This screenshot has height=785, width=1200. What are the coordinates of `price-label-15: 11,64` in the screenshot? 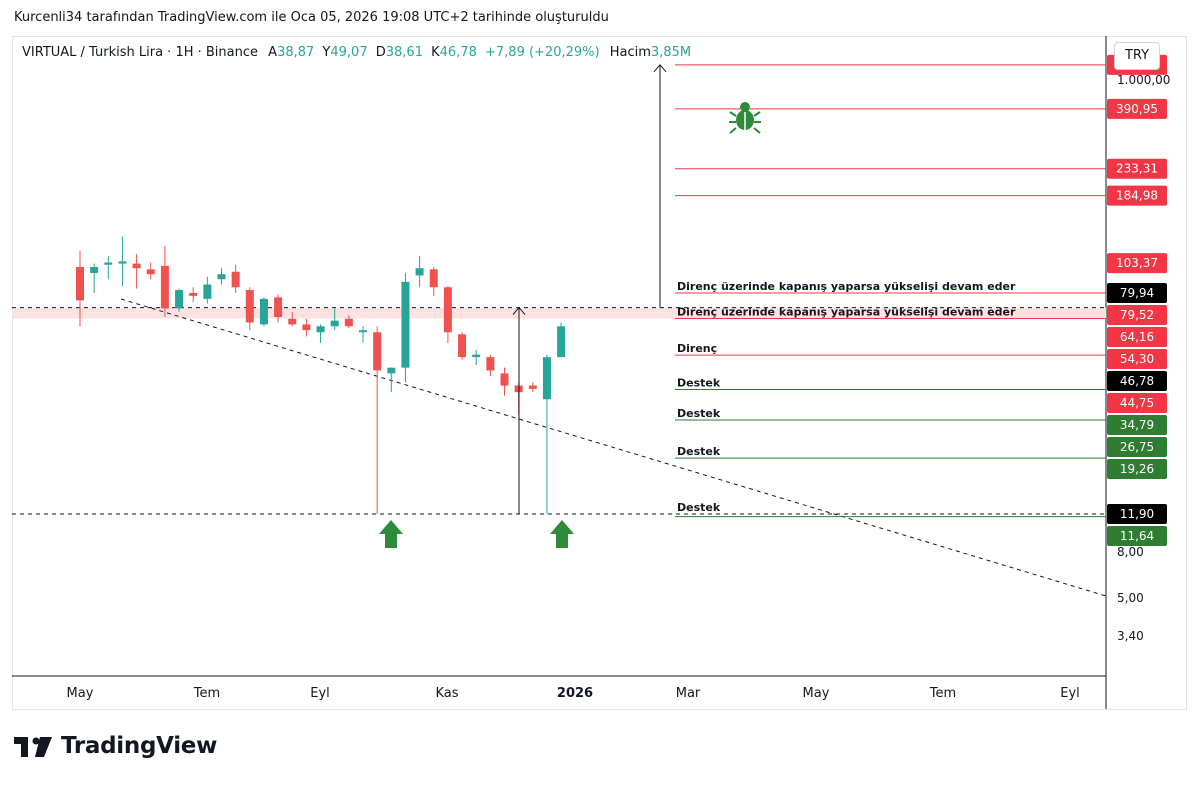 It's located at (1137, 536).